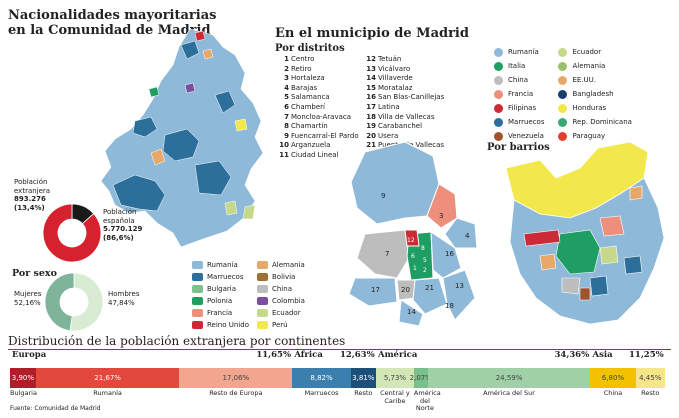 This screenshot has height=418, width=679. What do you see at coordinates (29, 355) in the screenshot?
I see `continent-name: Europa` at bounding box center [29, 355].